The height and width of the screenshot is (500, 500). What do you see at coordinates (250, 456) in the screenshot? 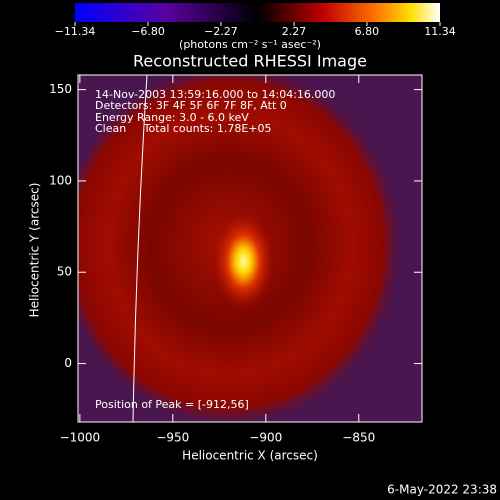
I see `x-axis-label: Heliocentric X (arcsec)` at bounding box center [250, 456].